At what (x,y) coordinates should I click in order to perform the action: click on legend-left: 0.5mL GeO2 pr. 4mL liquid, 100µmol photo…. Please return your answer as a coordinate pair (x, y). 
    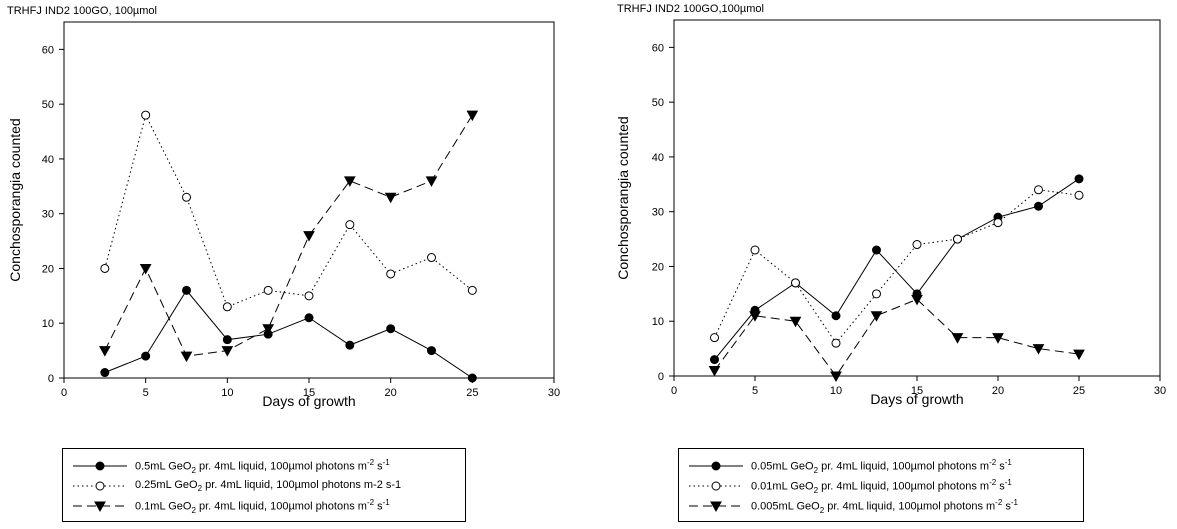
    Looking at the image, I should click on (264, 485).